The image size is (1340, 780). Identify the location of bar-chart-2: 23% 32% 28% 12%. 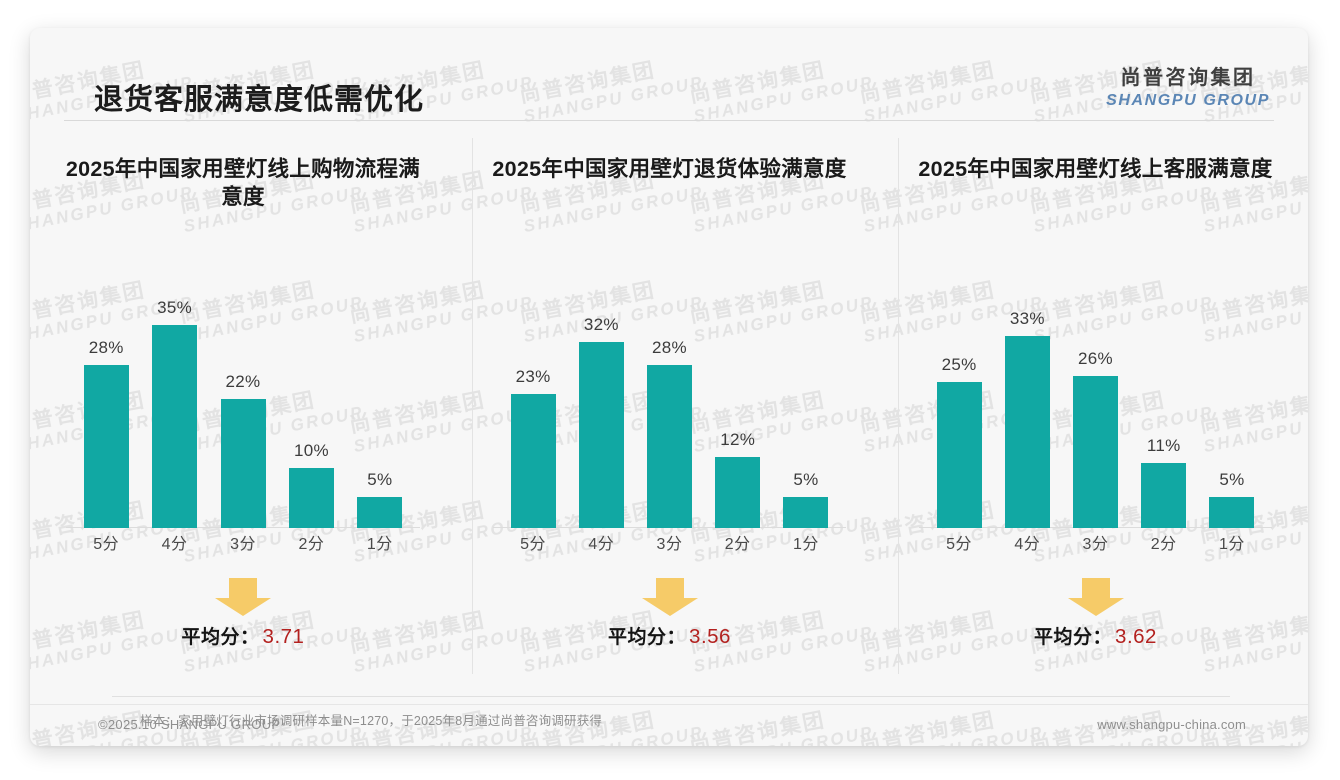
(669, 408).